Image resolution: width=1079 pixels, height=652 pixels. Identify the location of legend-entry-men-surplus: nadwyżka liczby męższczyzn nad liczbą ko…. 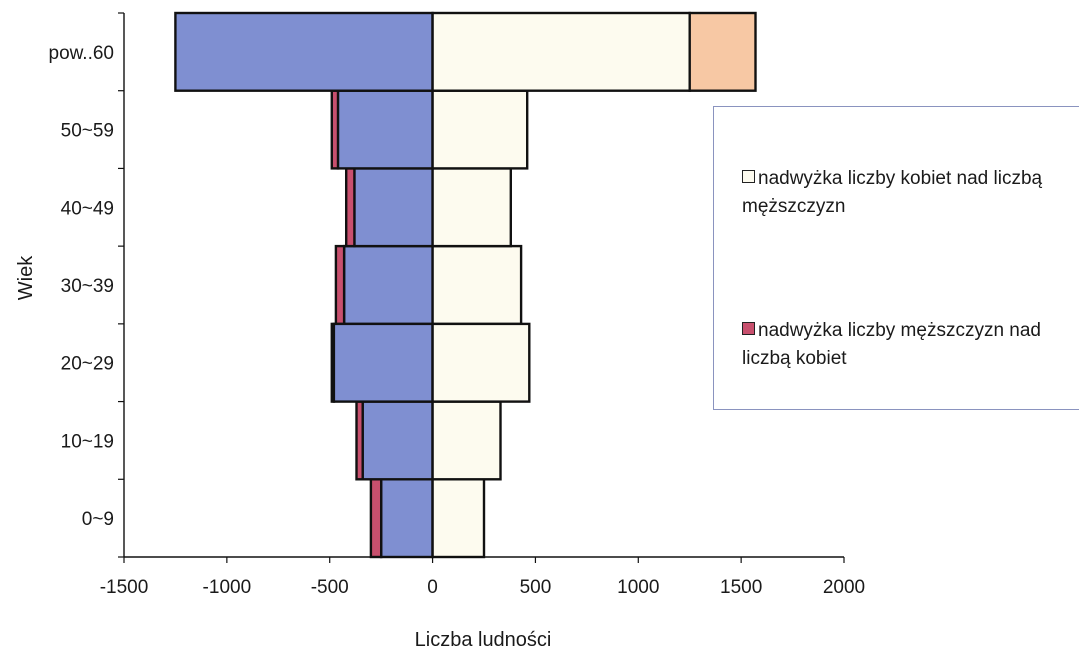
(910, 345).